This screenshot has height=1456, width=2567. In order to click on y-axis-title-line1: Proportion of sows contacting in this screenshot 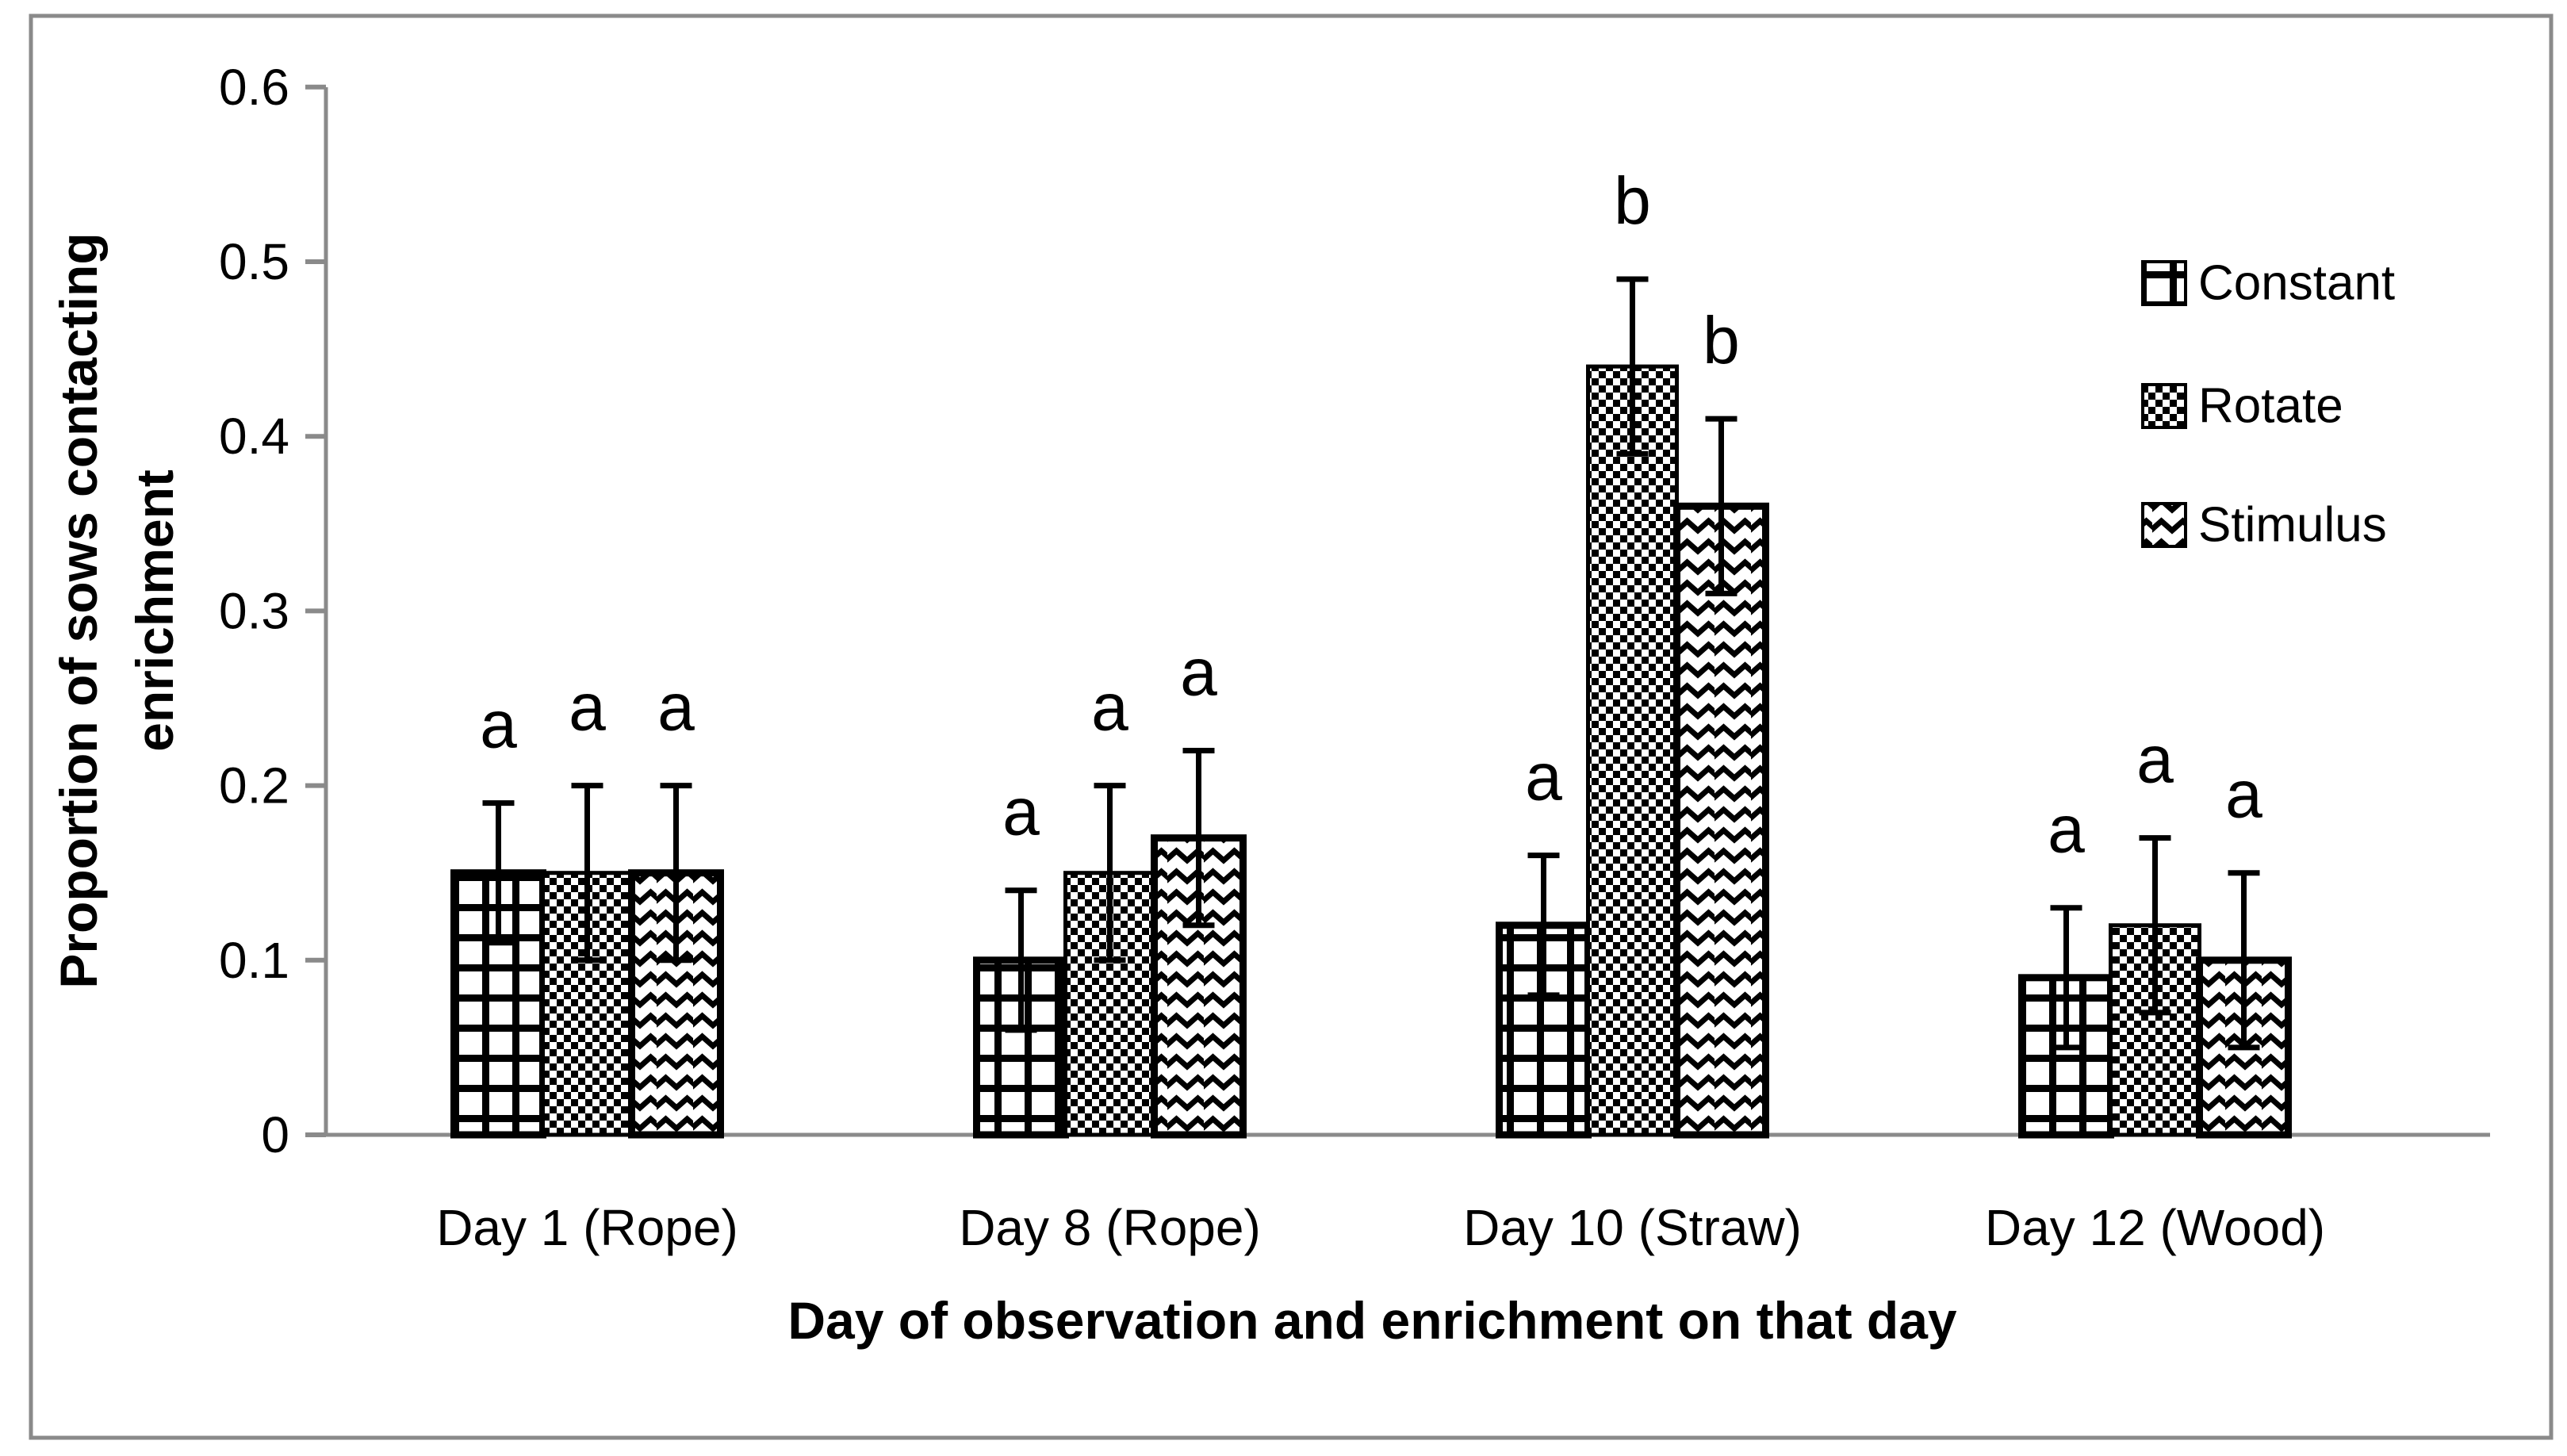, I will do `click(78, 610)`.